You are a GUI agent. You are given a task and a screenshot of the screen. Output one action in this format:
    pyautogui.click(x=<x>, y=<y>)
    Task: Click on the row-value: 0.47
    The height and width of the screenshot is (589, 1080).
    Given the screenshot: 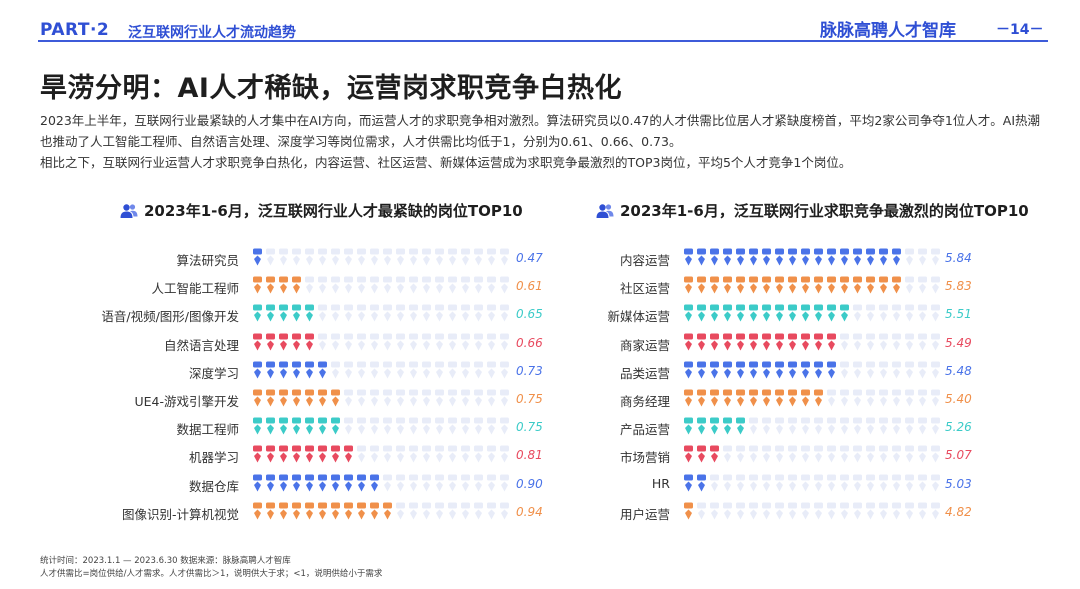 What is the action you would take?
    pyautogui.click(x=529, y=258)
    